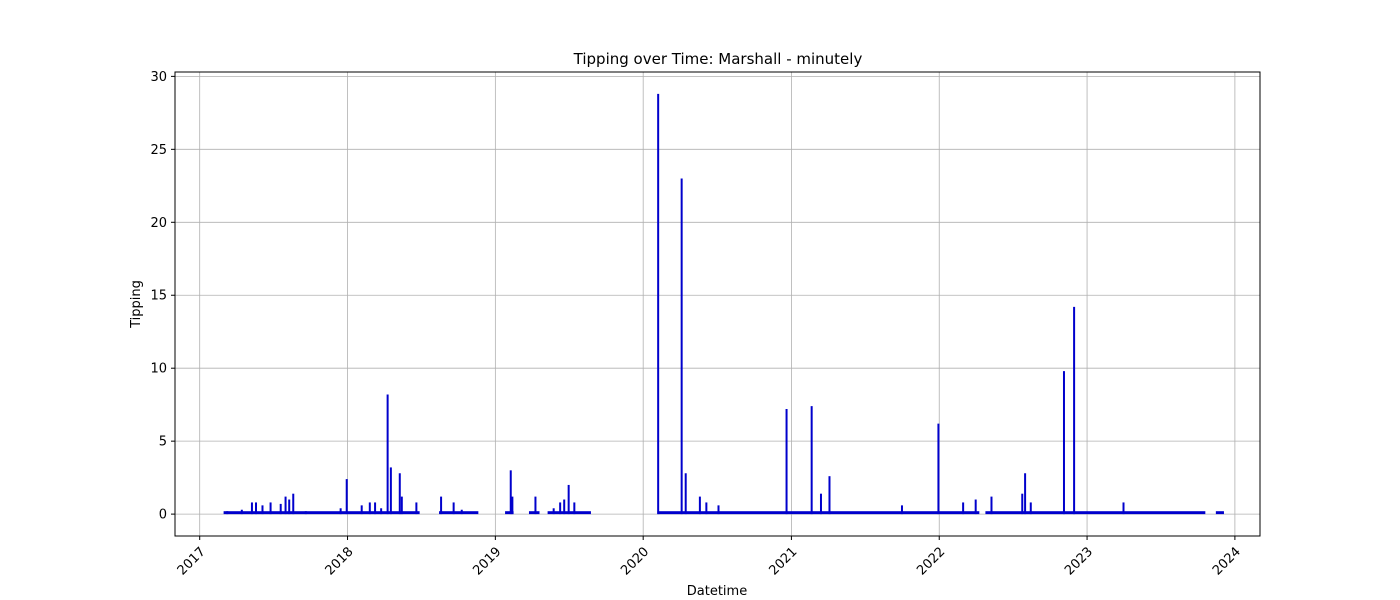 Image resolution: width=1400 pixels, height=600 pixels. Describe the element at coordinates (717, 591) in the screenshot. I see `x-axis-title: Datetime` at that location.